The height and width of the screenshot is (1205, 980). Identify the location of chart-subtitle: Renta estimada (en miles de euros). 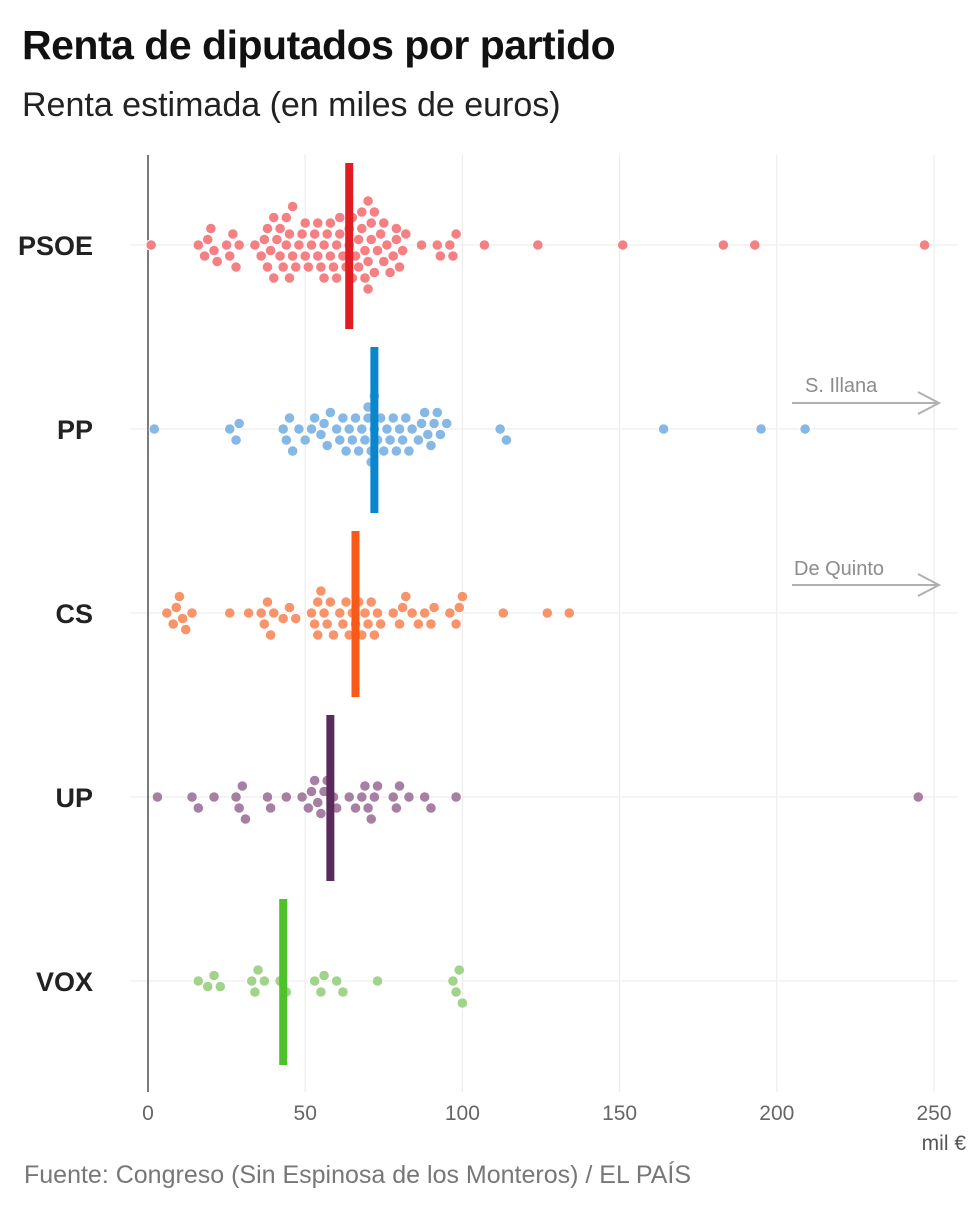
(291, 105).